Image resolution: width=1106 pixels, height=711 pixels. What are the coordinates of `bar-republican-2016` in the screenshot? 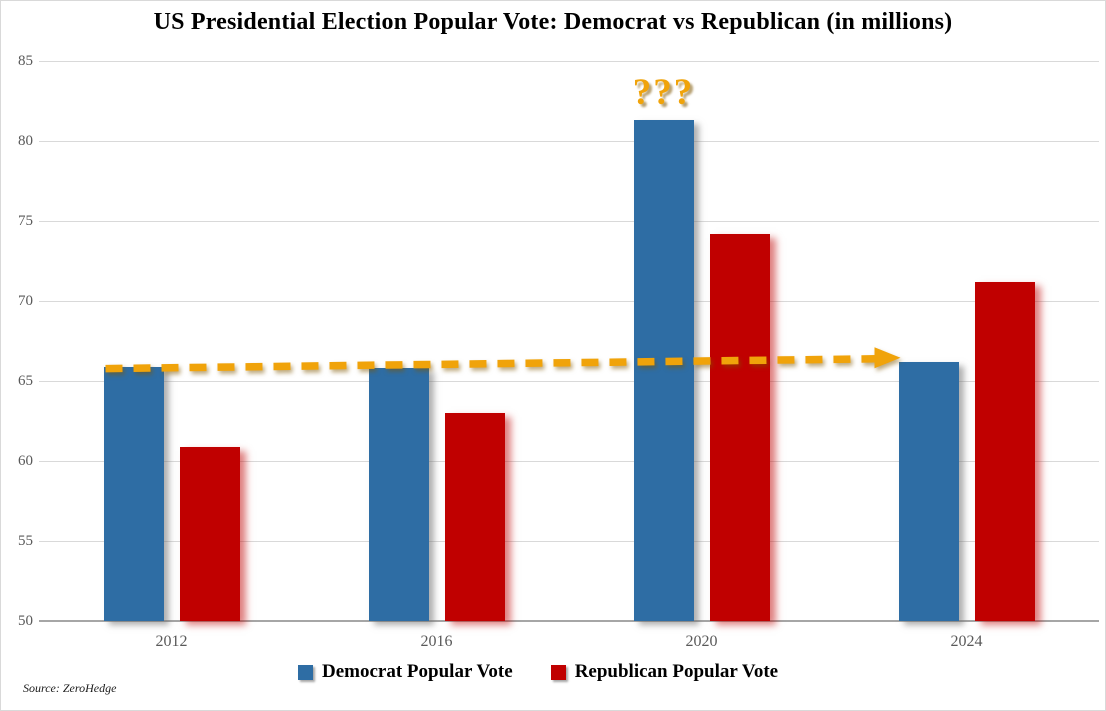 It's located at (474, 517).